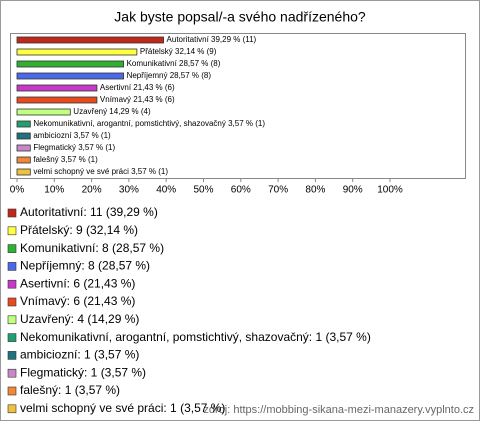  What do you see at coordinates (166, 190) in the screenshot?
I see `x-tick-label: 40%` at bounding box center [166, 190].